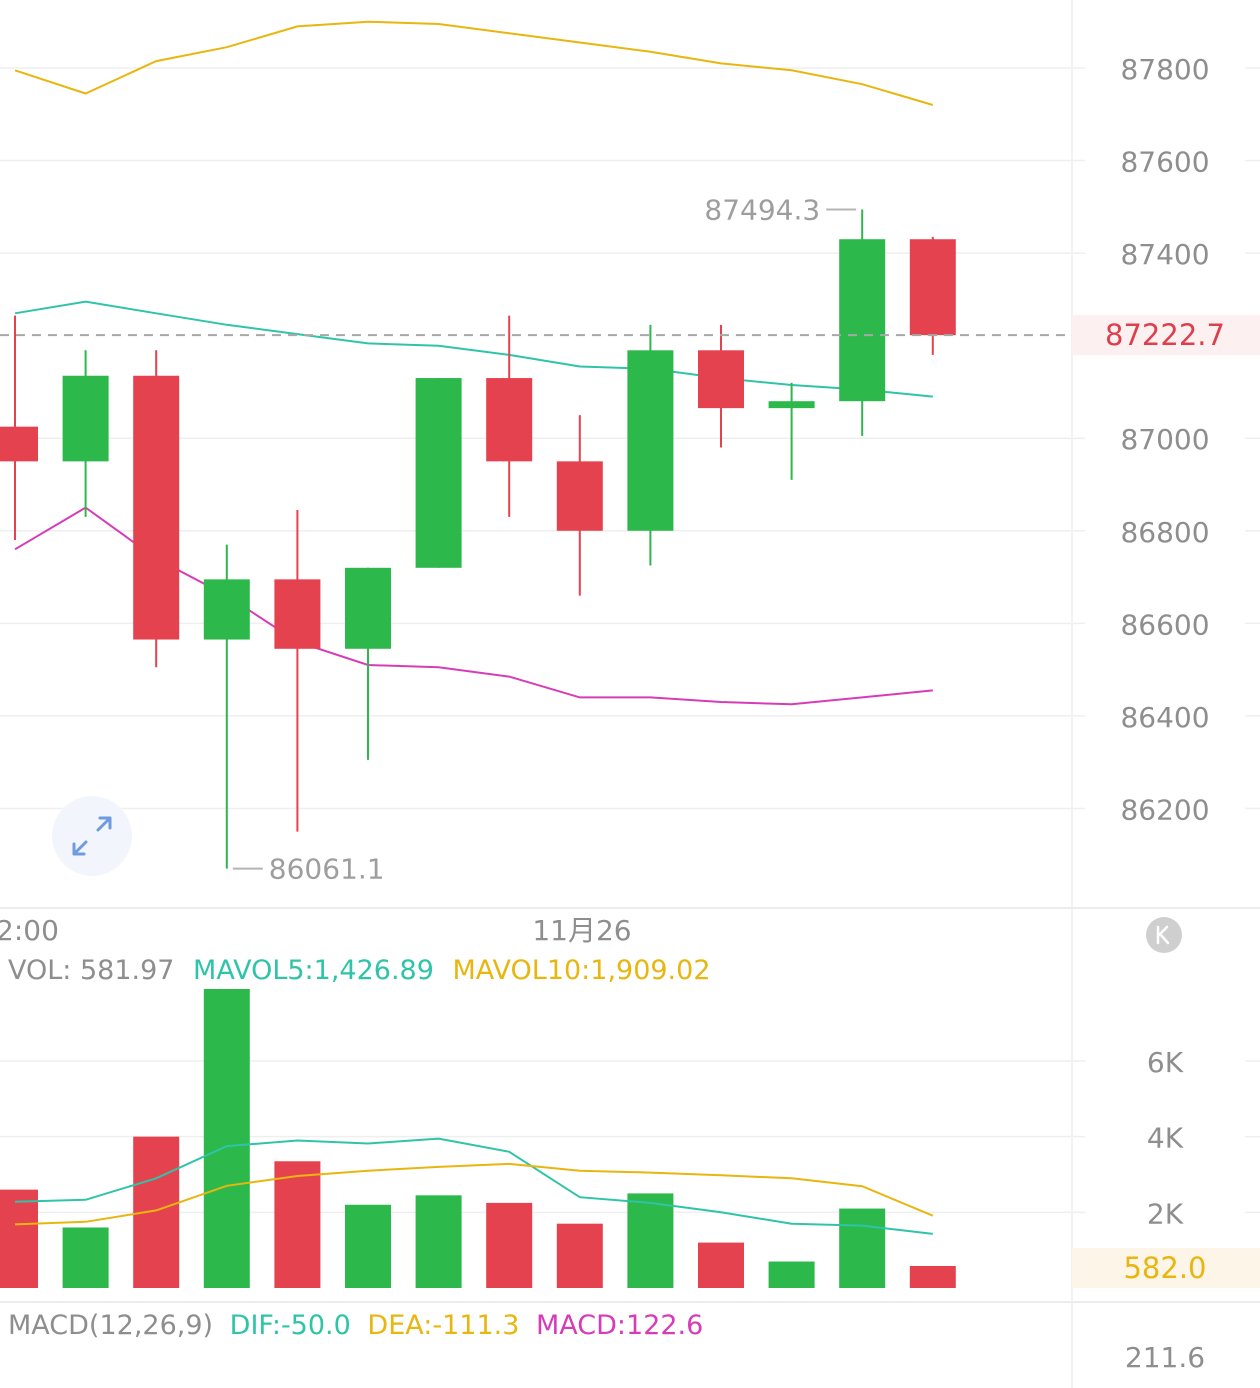  I want to click on price-tick-label: 87600, so click(1164, 162).